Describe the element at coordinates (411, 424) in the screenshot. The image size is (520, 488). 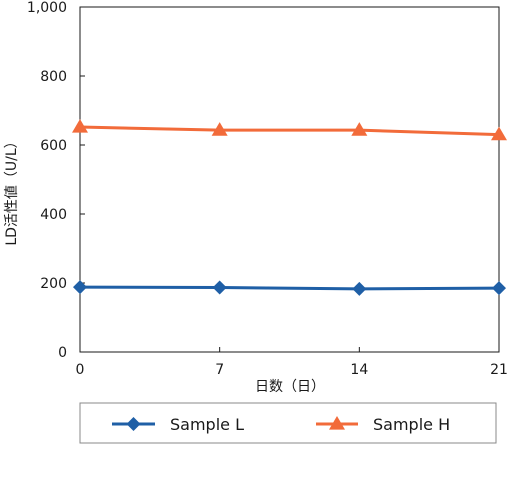
I see `legend-label-sample-h: Sample H` at that location.